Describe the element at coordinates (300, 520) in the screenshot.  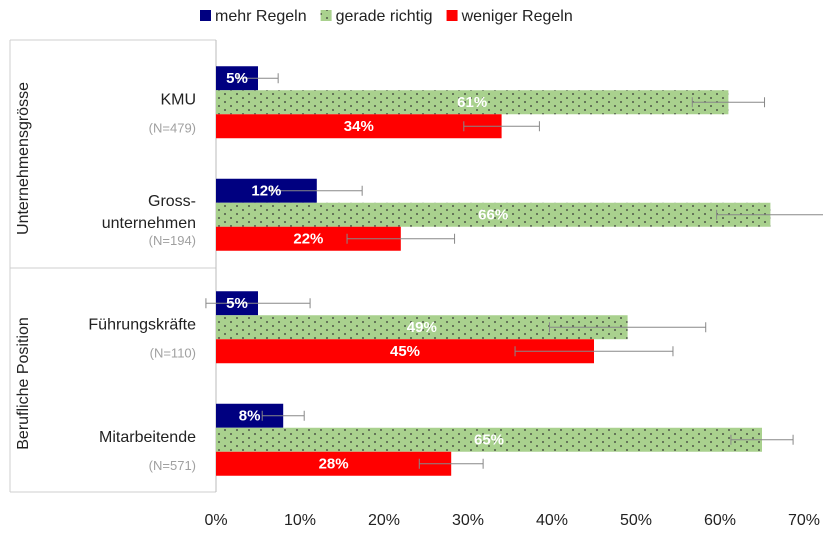
I see `x-tick-label: 10%` at that location.